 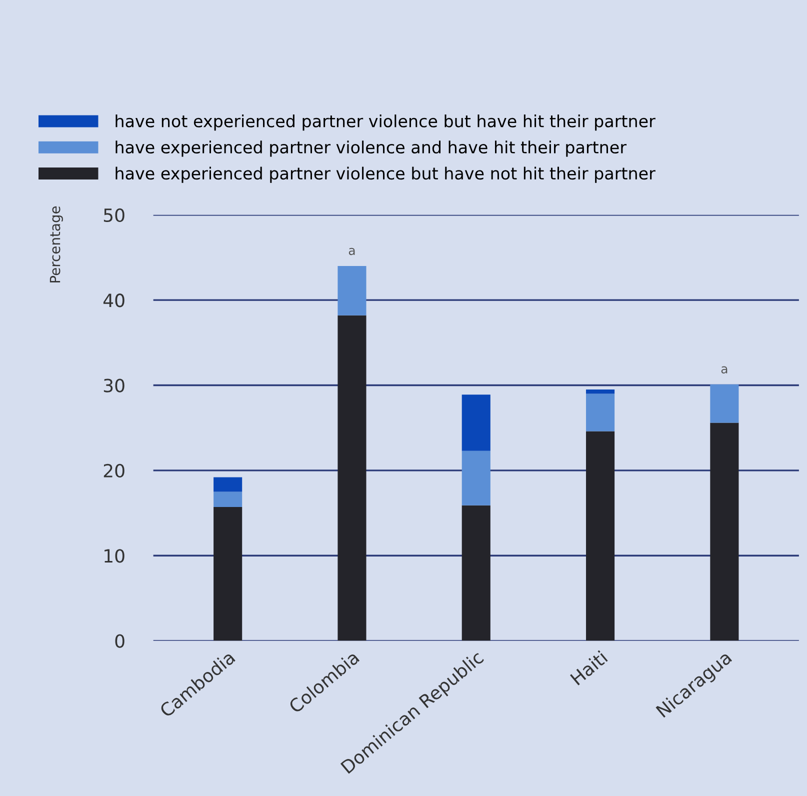 What do you see at coordinates (119, 641) in the screenshot?
I see `y-tick-label: 0` at bounding box center [119, 641].